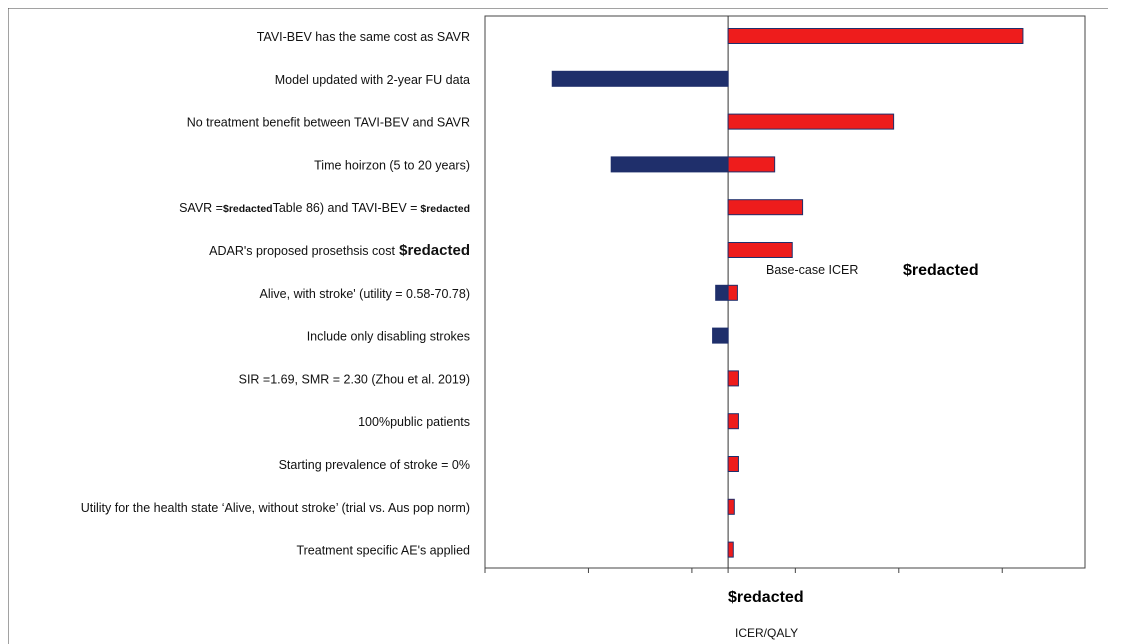 This screenshot has width=1124, height=644. What do you see at coordinates (414, 422) in the screenshot?
I see `category-label-9: 100%public patients` at bounding box center [414, 422].